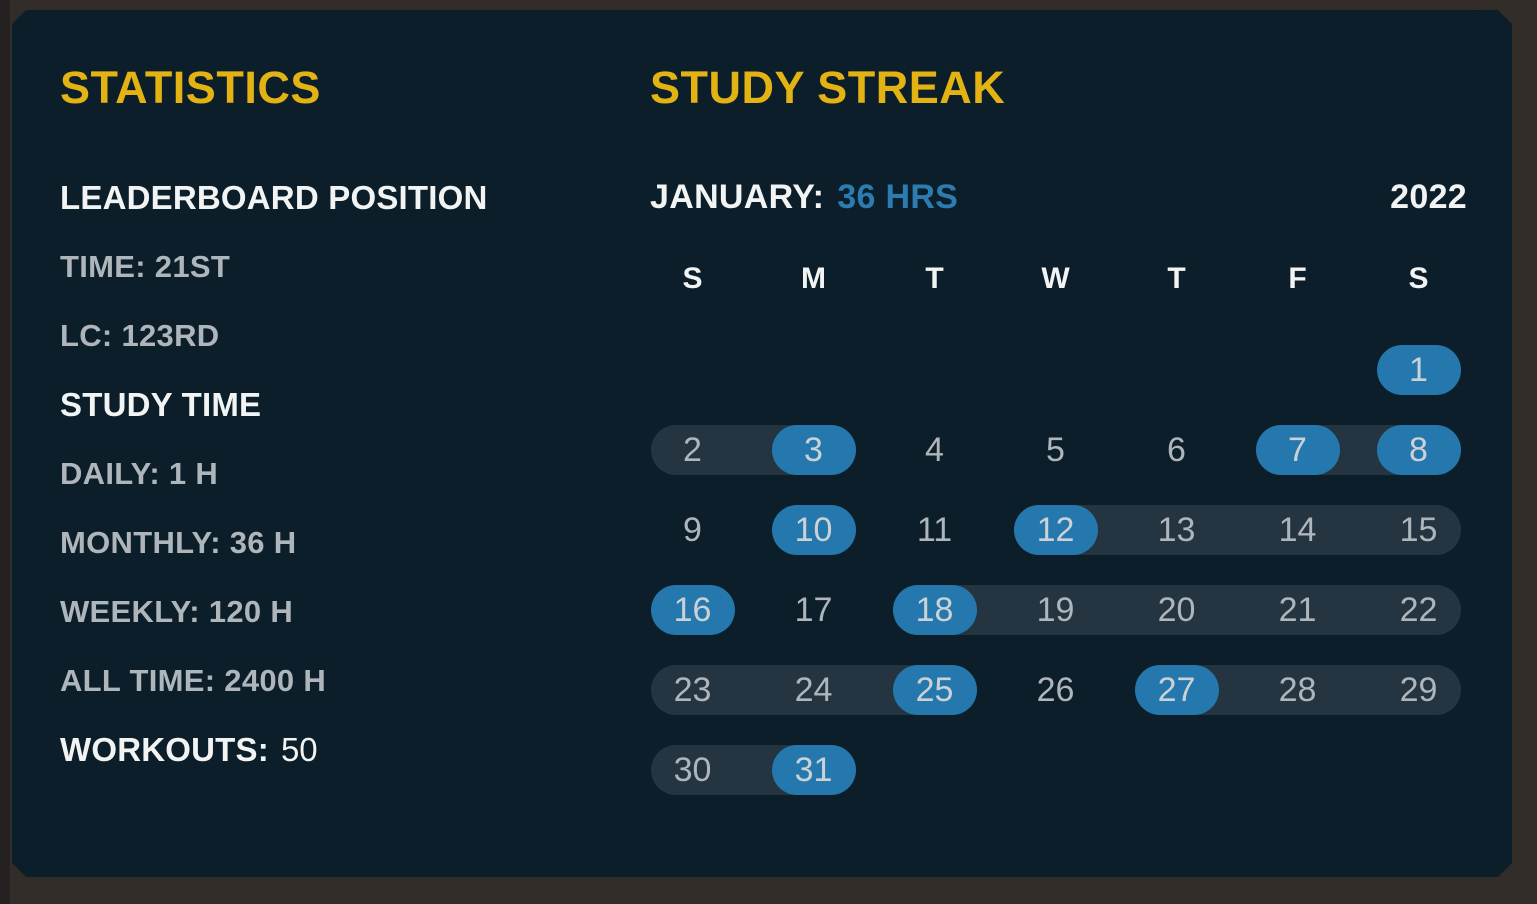  I want to click on calendar-day: 26, so click(1055, 690).